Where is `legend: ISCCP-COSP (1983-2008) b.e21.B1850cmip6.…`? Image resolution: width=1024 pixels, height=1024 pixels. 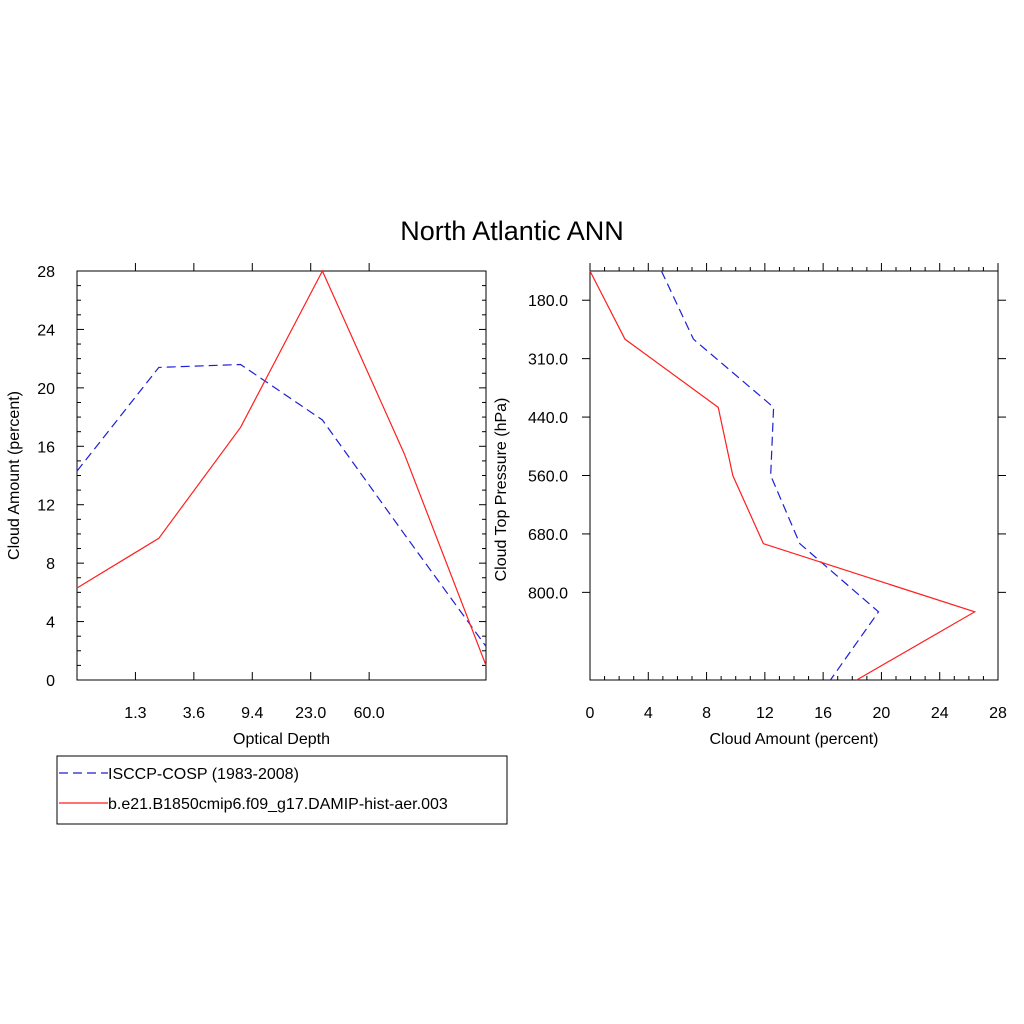 legend: ISCCP-COSP (1983-2008) b.e21.B1850cmip6.… is located at coordinates (282, 790).